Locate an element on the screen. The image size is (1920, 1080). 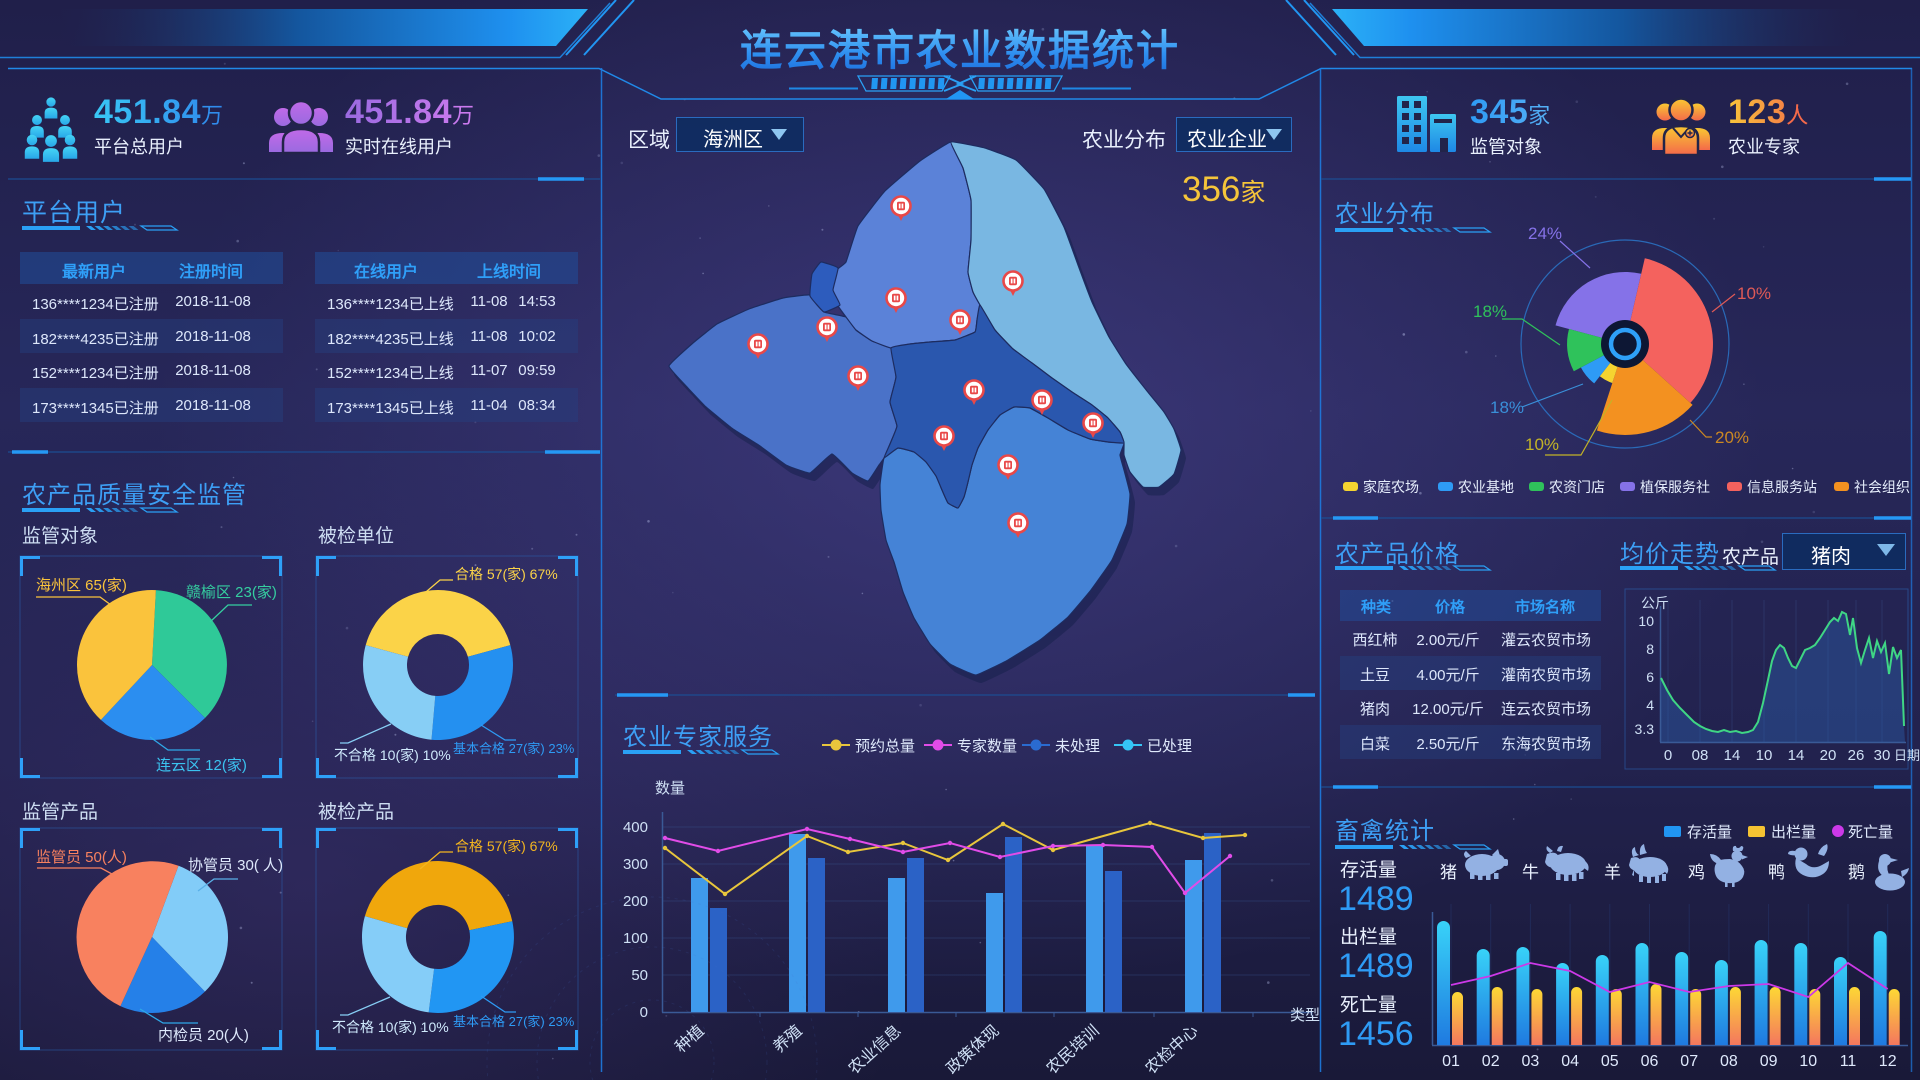
svg-text: 家庭农场 is located at coordinates (1391, 487).